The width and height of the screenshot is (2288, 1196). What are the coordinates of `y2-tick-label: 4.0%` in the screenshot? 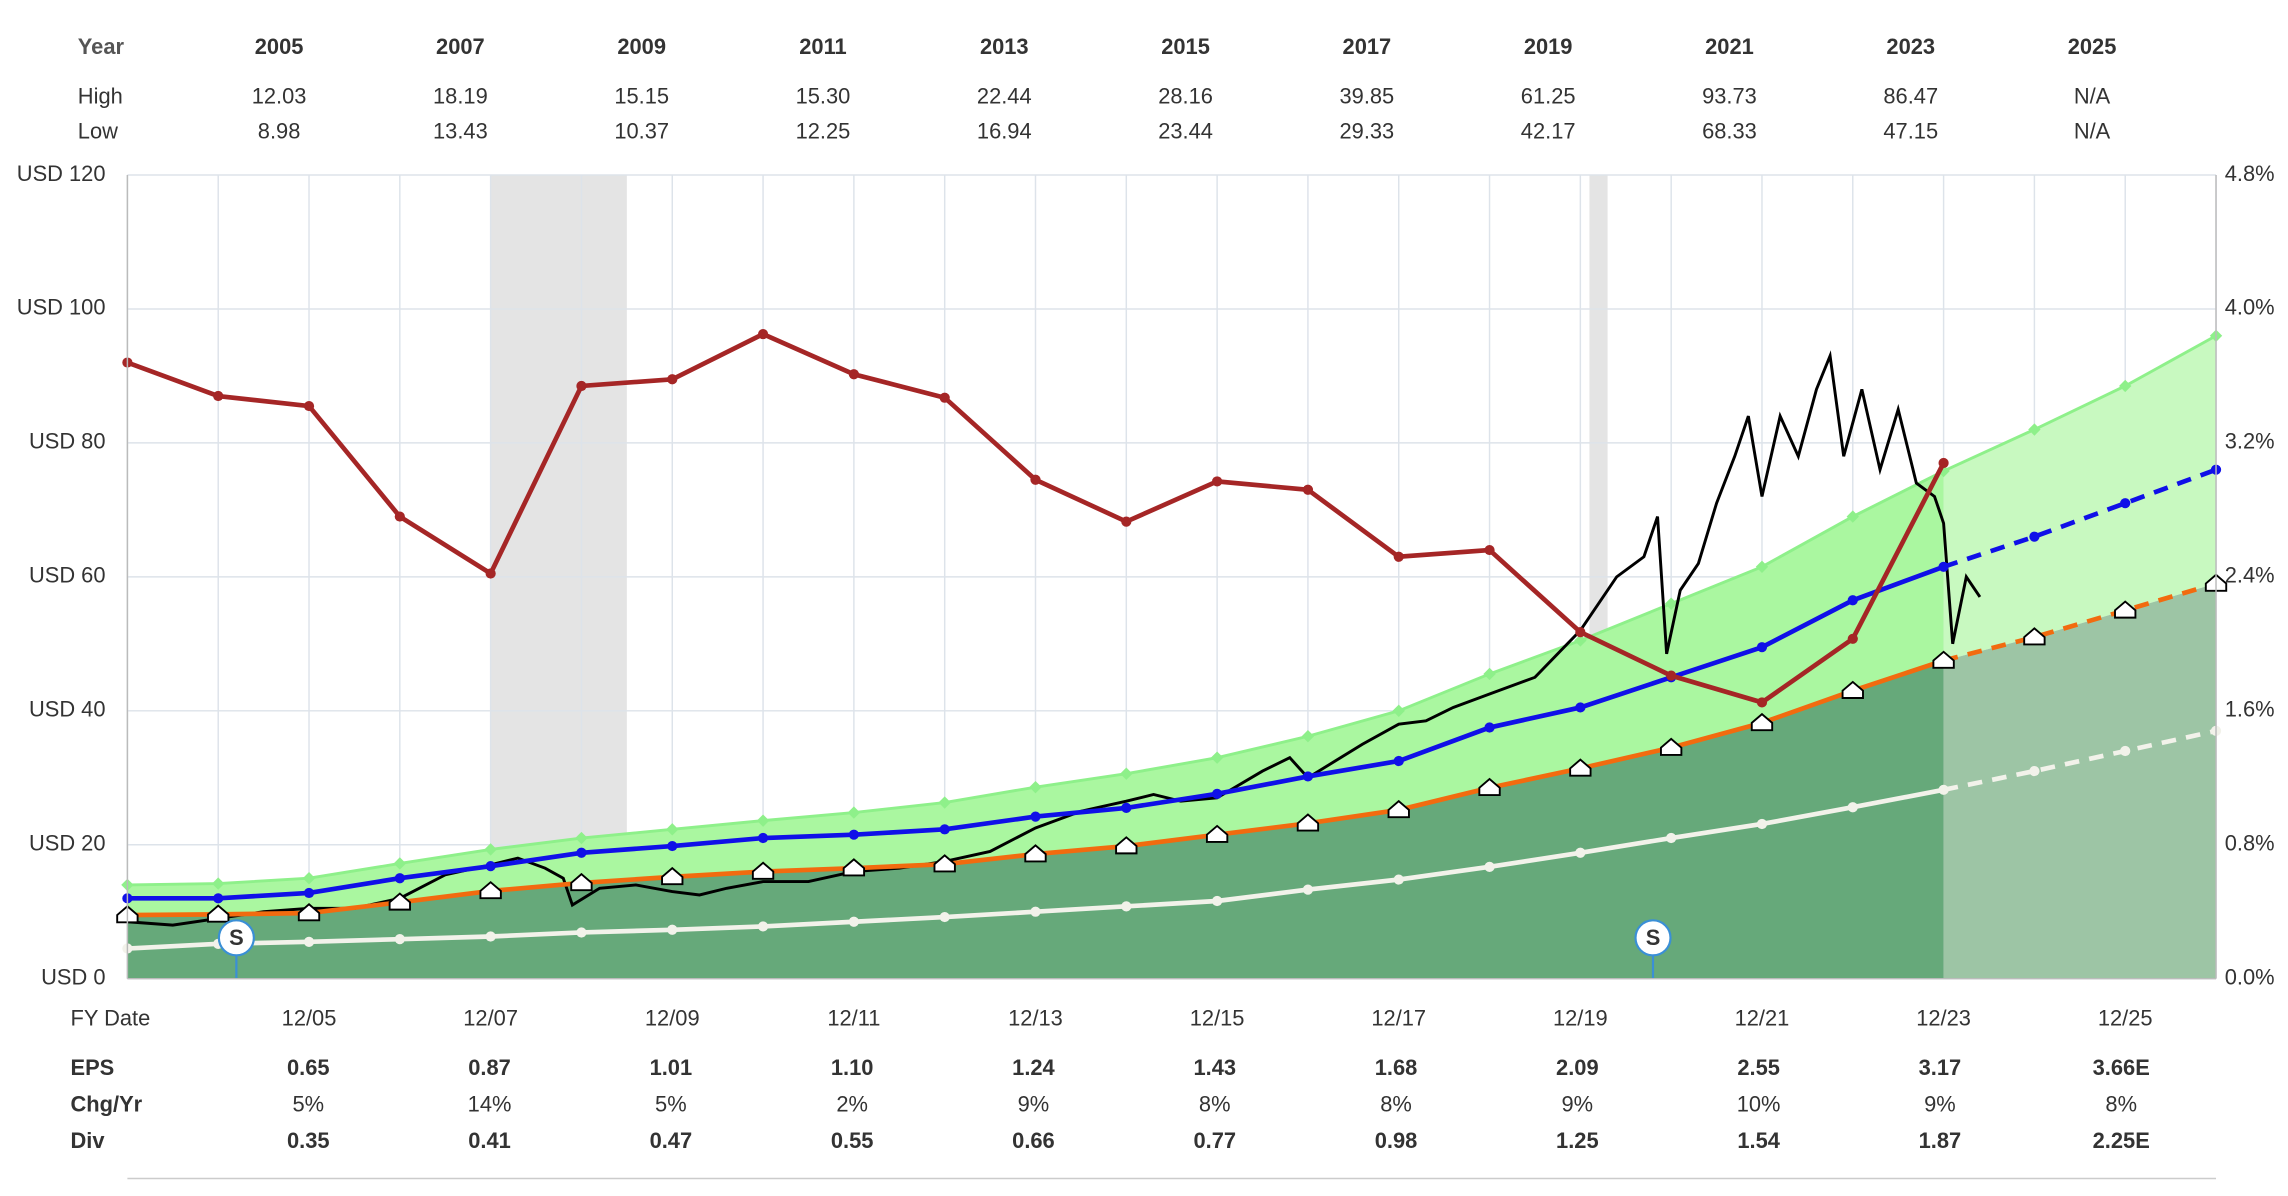 It's located at (2250, 307).